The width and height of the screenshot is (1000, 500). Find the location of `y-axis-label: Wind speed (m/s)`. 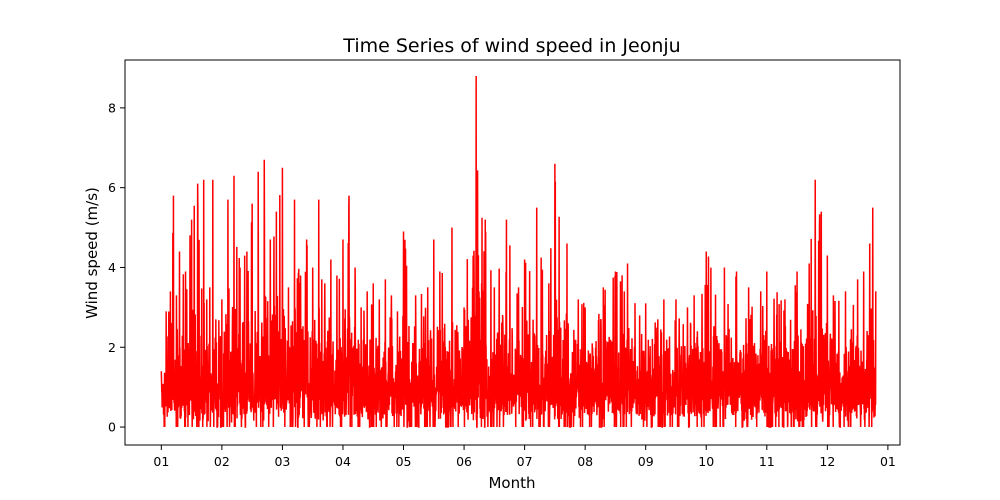

y-axis-label: Wind speed (m/s) is located at coordinates (92, 253).